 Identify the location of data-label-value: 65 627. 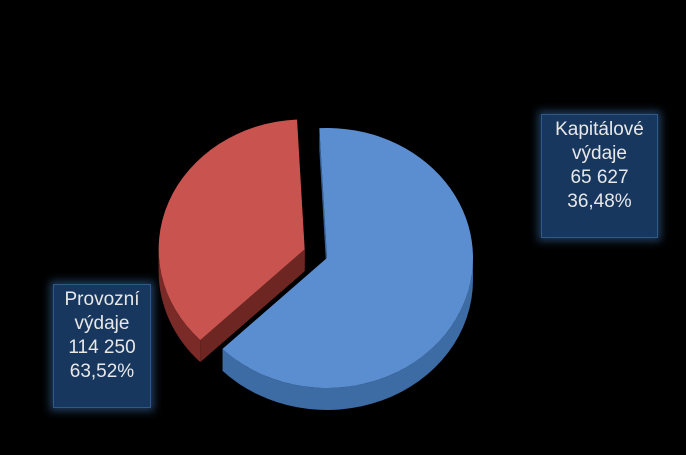
(599, 177).